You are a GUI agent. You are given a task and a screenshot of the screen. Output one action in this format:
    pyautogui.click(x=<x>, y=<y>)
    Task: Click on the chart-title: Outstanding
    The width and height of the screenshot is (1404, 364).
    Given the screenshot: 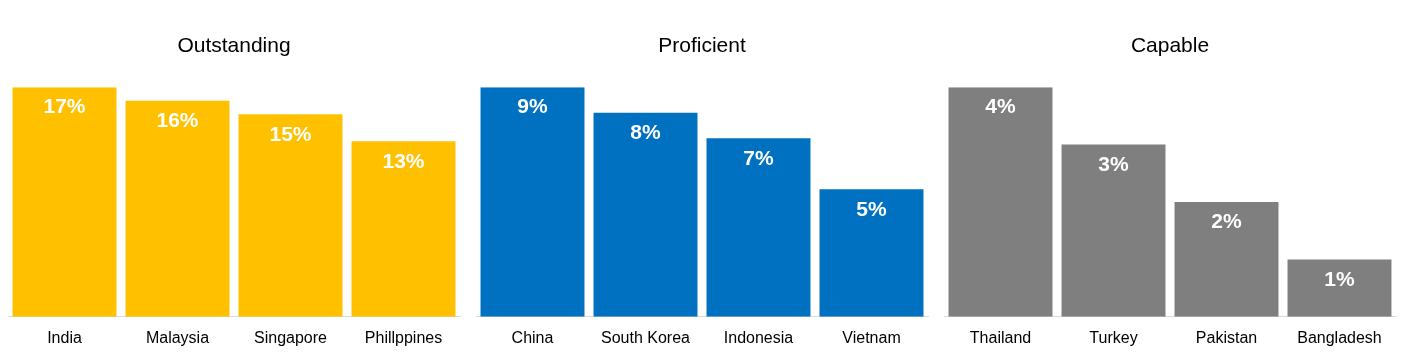 What is the action you would take?
    pyautogui.click(x=234, y=45)
    